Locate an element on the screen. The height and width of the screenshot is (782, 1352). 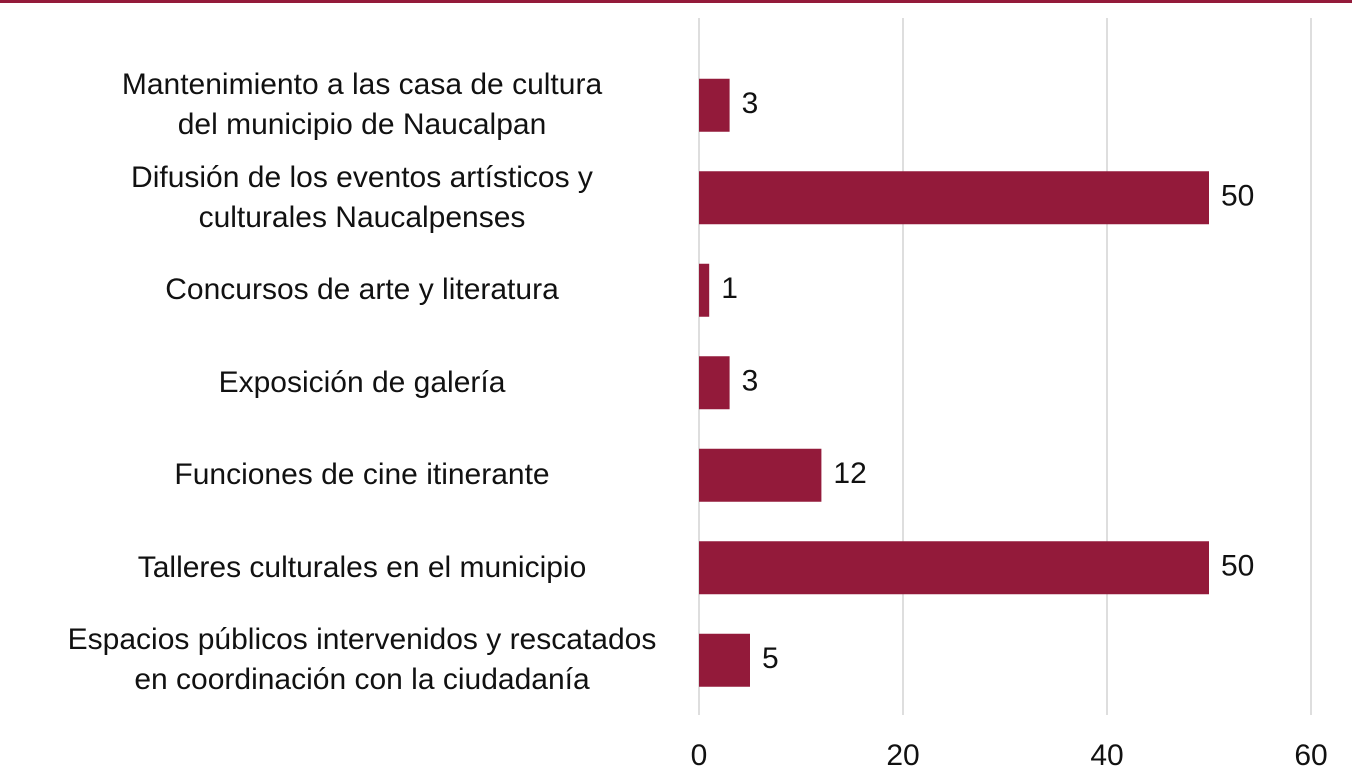
top-rule is located at coordinates (676, 1).